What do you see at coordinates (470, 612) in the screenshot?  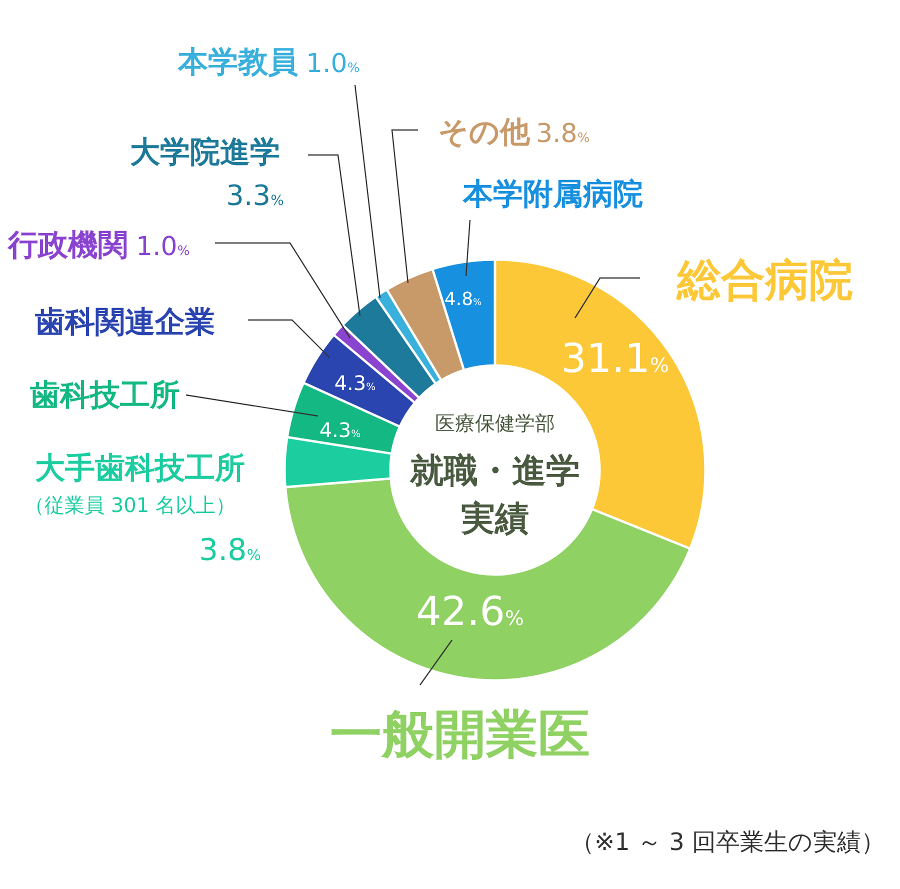 I see `data-label: 42.6%` at bounding box center [470, 612].